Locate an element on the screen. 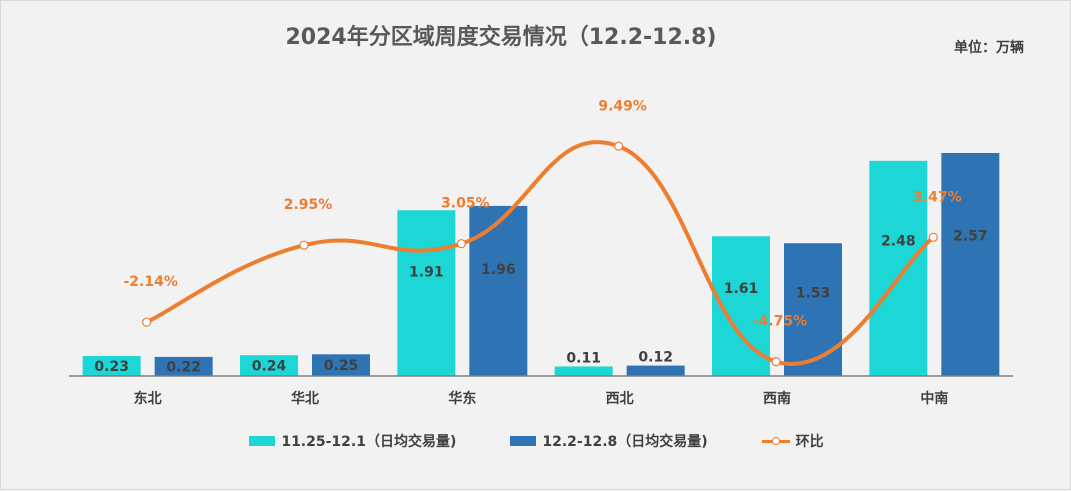  legend-label-series-1: 11.25-12.1（日均交易量) is located at coordinates (369, 442).